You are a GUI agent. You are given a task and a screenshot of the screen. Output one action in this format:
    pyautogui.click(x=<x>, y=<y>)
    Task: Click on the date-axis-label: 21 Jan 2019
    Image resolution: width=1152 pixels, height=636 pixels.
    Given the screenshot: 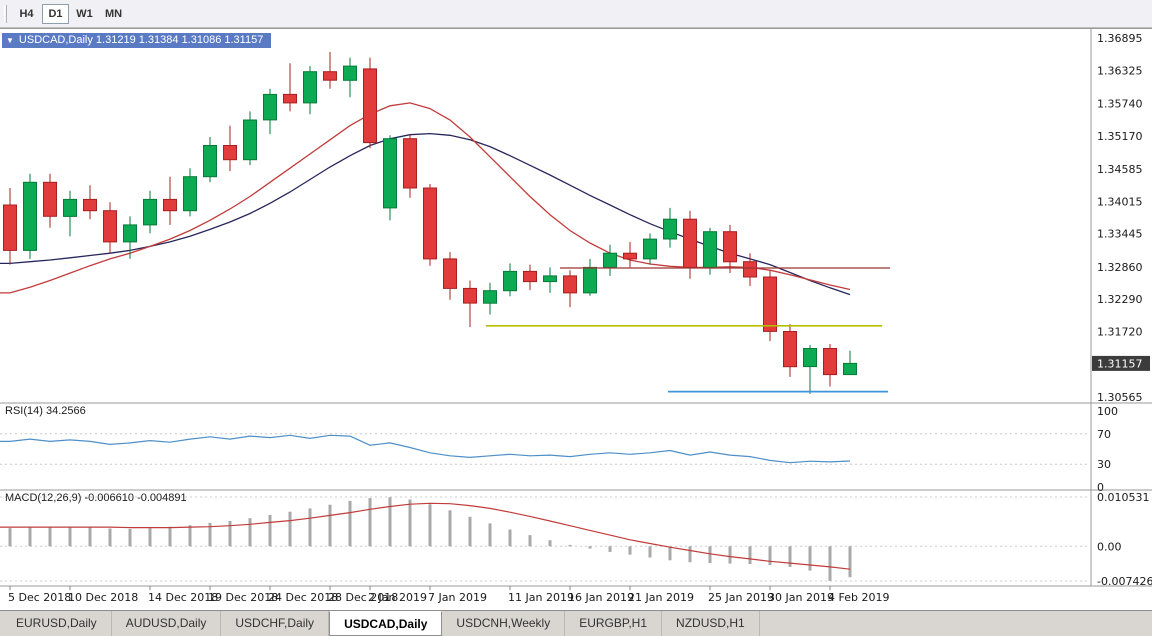 What is the action you would take?
    pyautogui.click(x=661, y=597)
    